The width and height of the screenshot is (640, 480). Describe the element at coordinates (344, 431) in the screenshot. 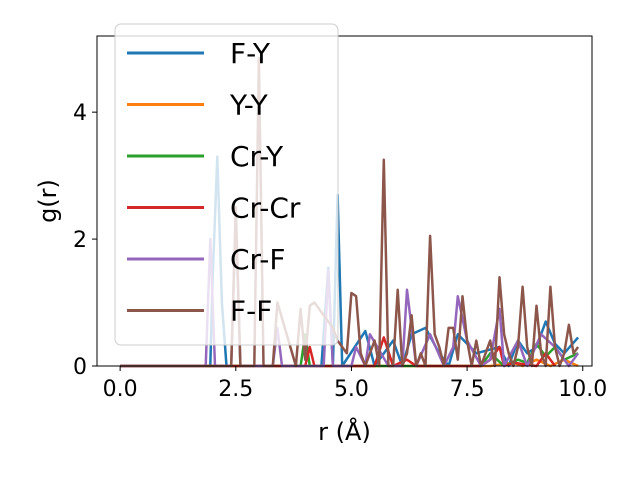

I see `x-axis-label: r (Å)` at that location.